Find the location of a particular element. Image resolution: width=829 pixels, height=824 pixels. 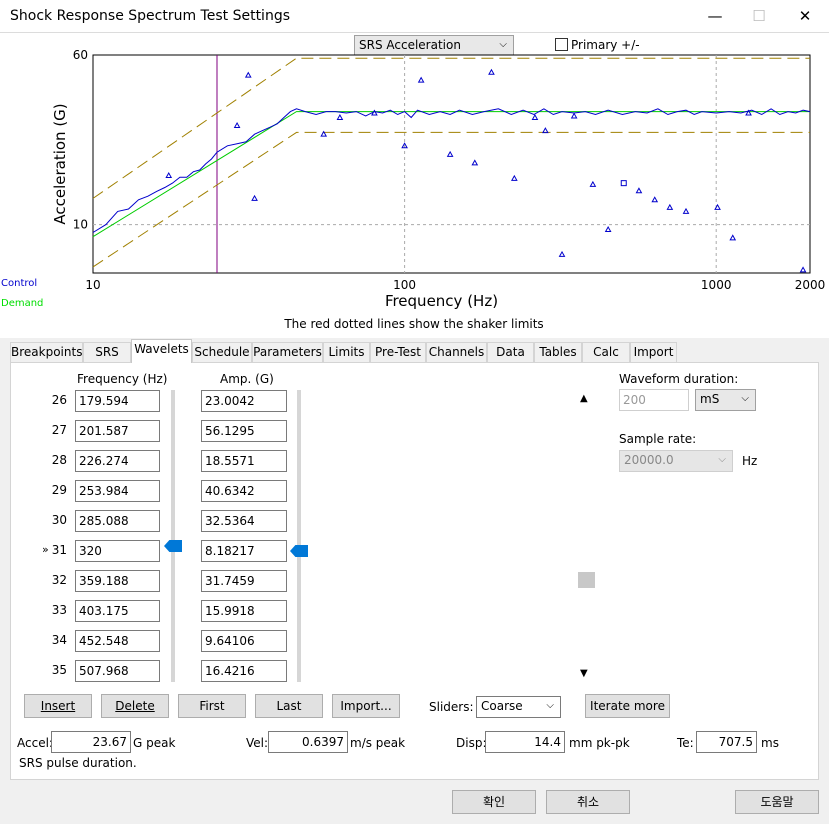

sample-rate-label: Sample rate: is located at coordinates (658, 439).